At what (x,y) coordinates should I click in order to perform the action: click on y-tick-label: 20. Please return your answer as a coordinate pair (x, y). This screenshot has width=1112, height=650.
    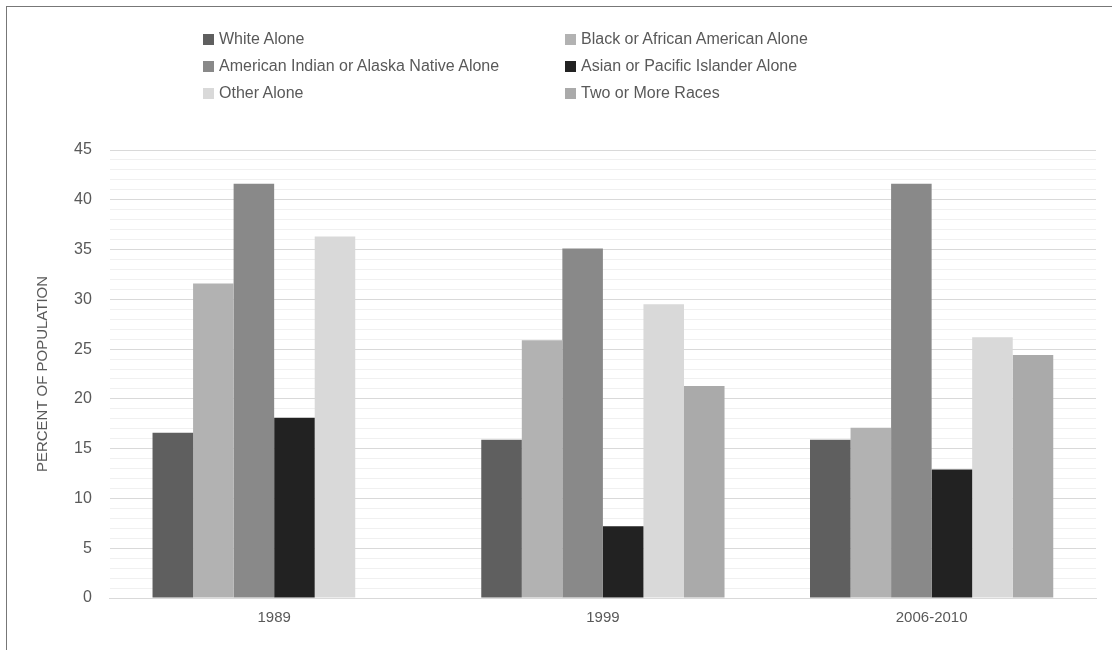
    Looking at the image, I should click on (83, 398).